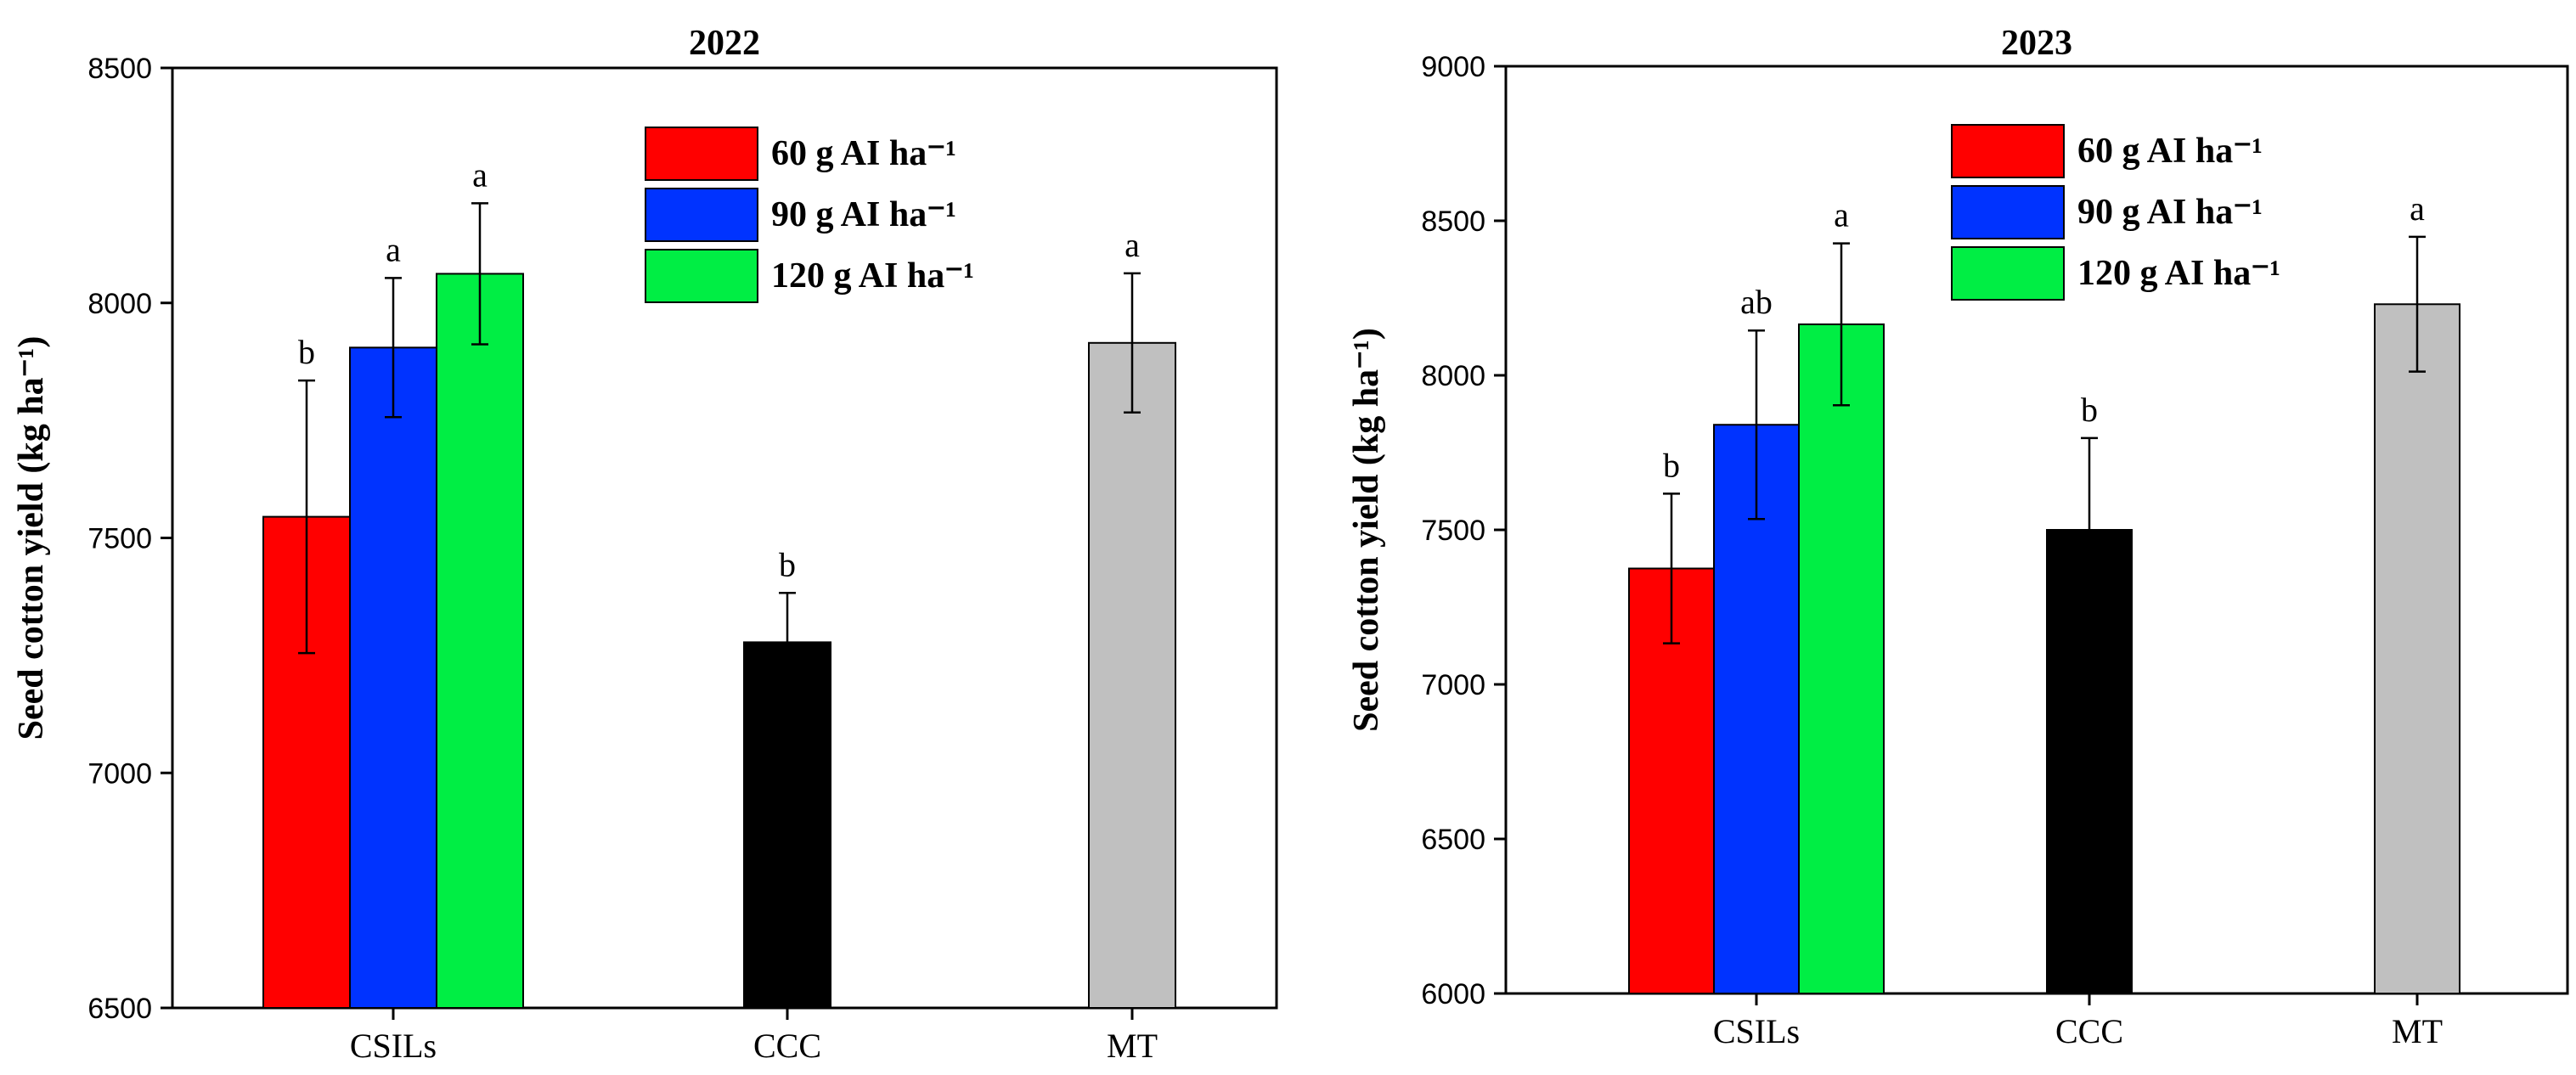 Image resolution: width=2576 pixels, height=1075 pixels. I want to click on y-tick-label: 6000, so click(1453, 994).